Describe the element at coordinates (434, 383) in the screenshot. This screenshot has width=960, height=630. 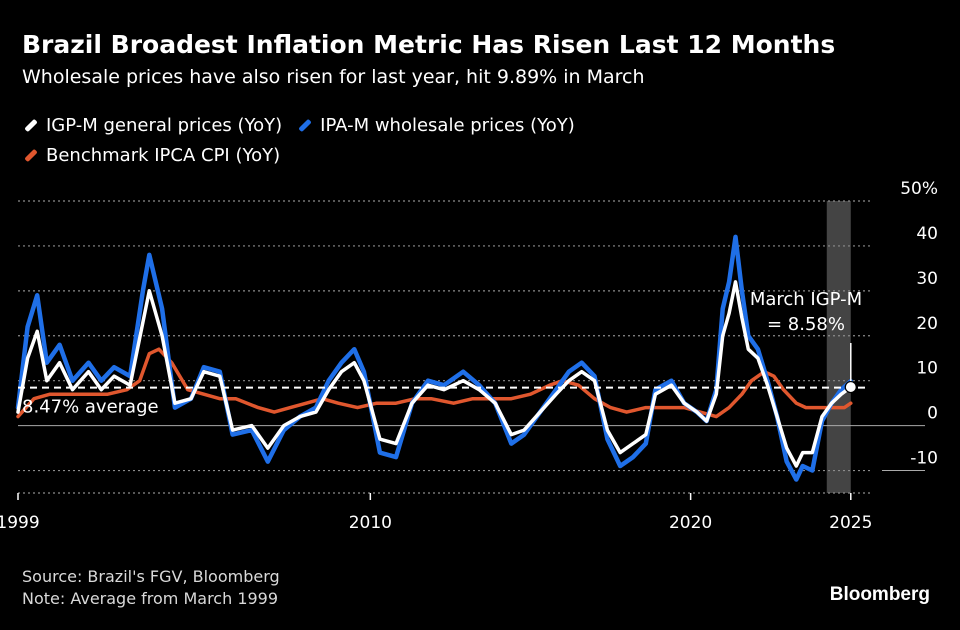
I see `series-line-ipca` at that location.